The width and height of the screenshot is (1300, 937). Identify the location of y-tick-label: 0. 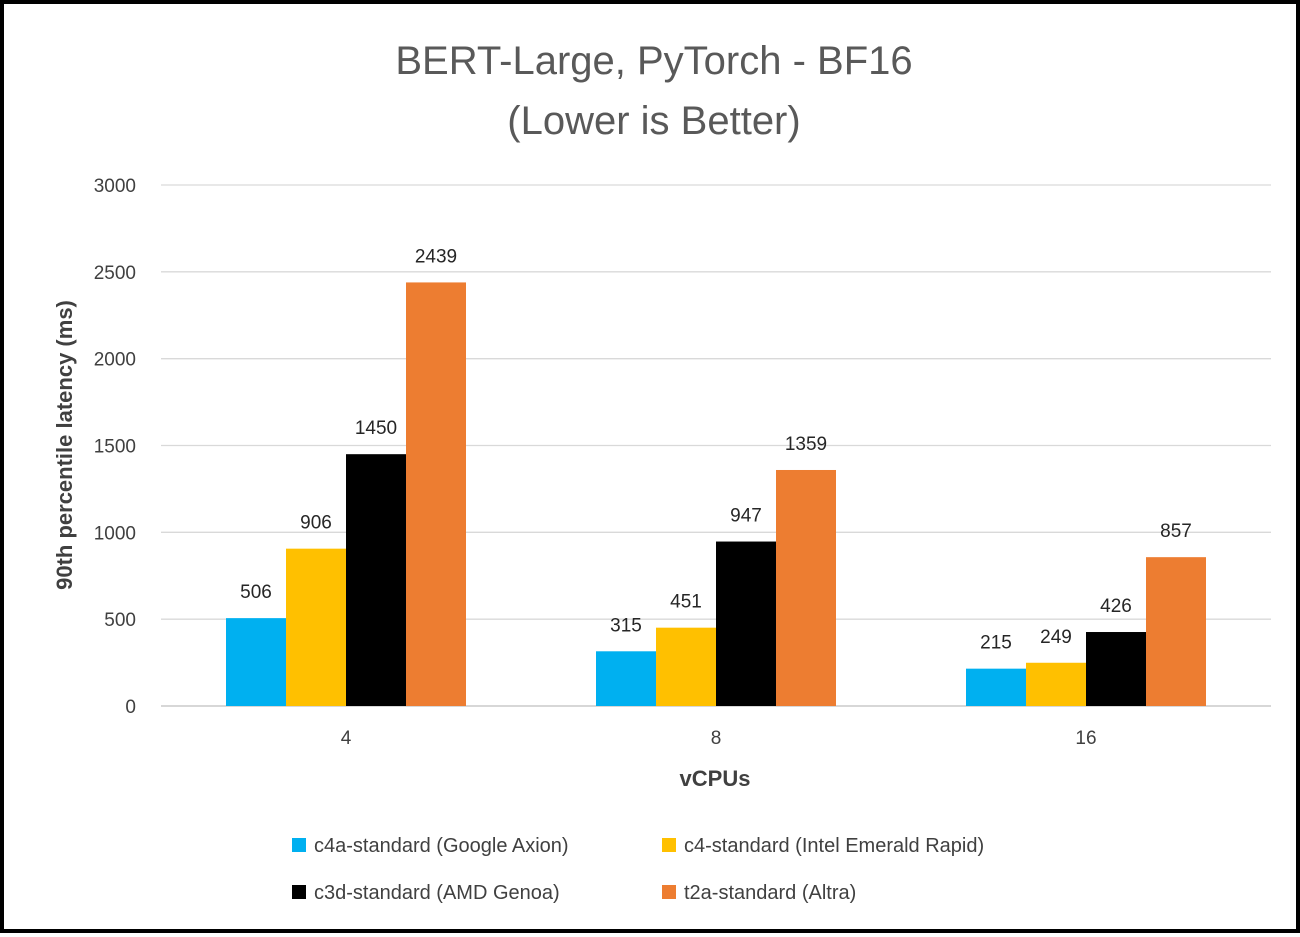
(130, 707).